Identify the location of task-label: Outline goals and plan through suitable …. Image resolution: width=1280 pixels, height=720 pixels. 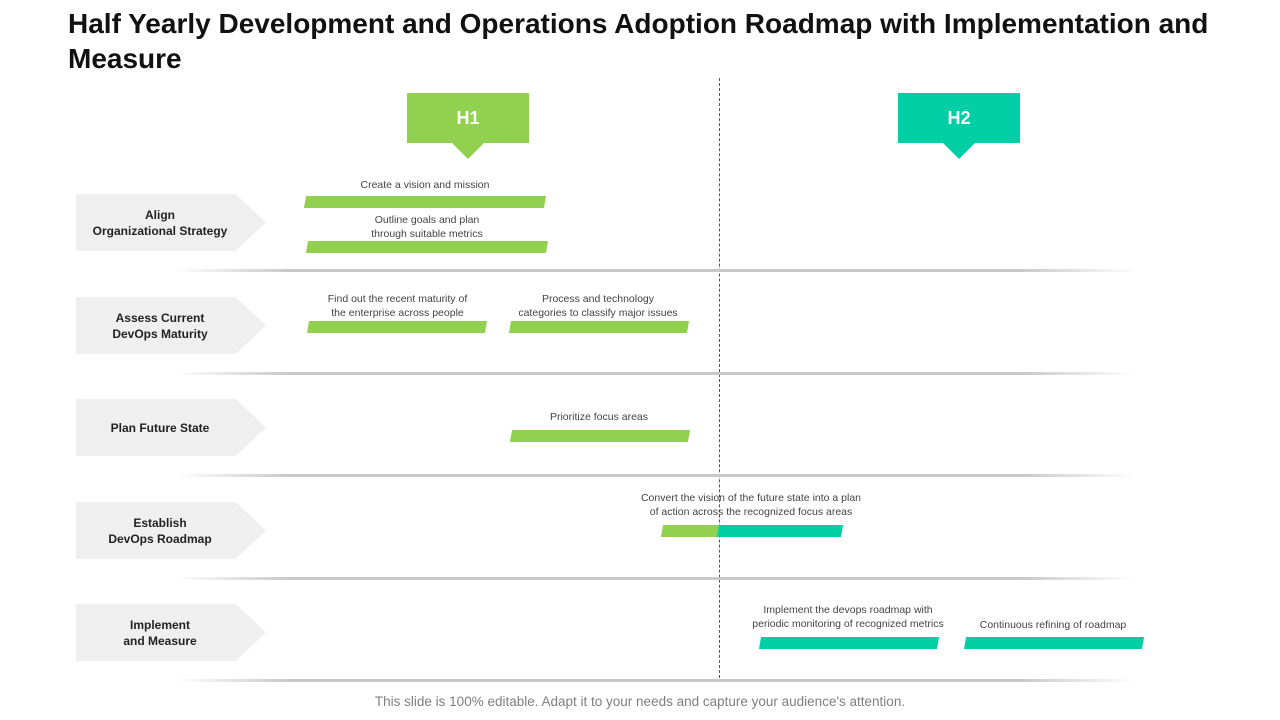
(427, 227).